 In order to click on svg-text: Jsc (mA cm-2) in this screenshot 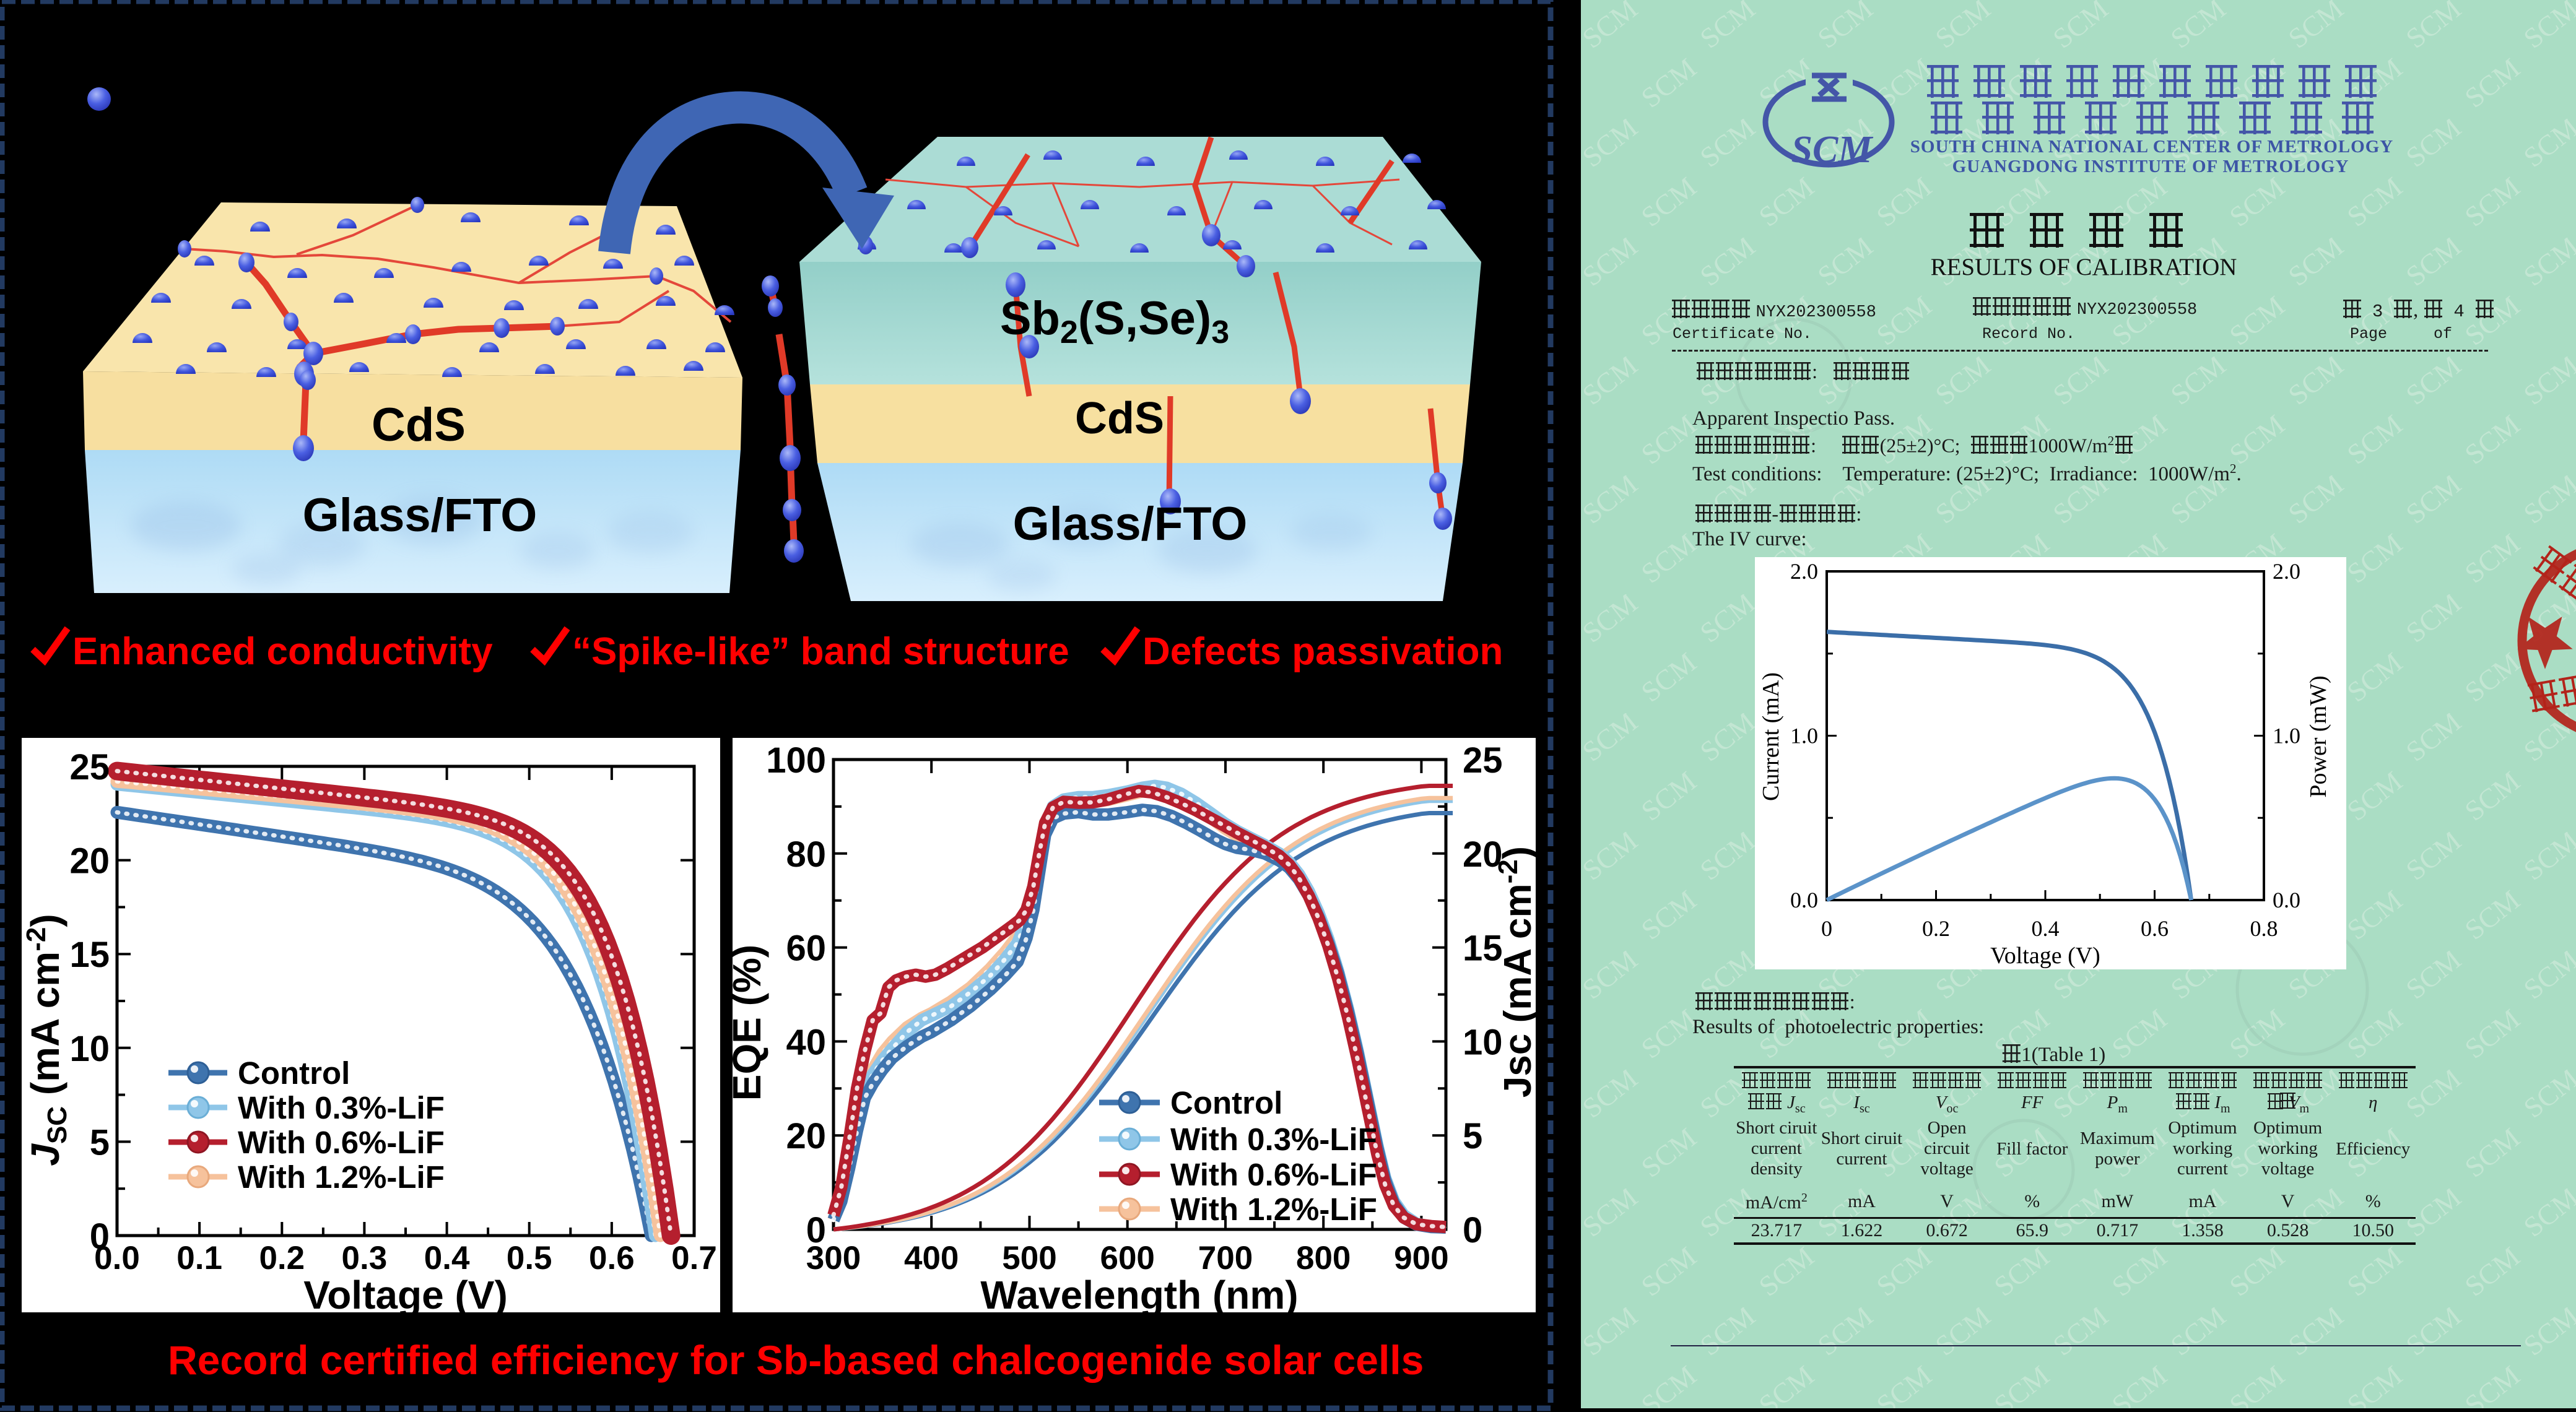, I will do `click(1516, 972)`.